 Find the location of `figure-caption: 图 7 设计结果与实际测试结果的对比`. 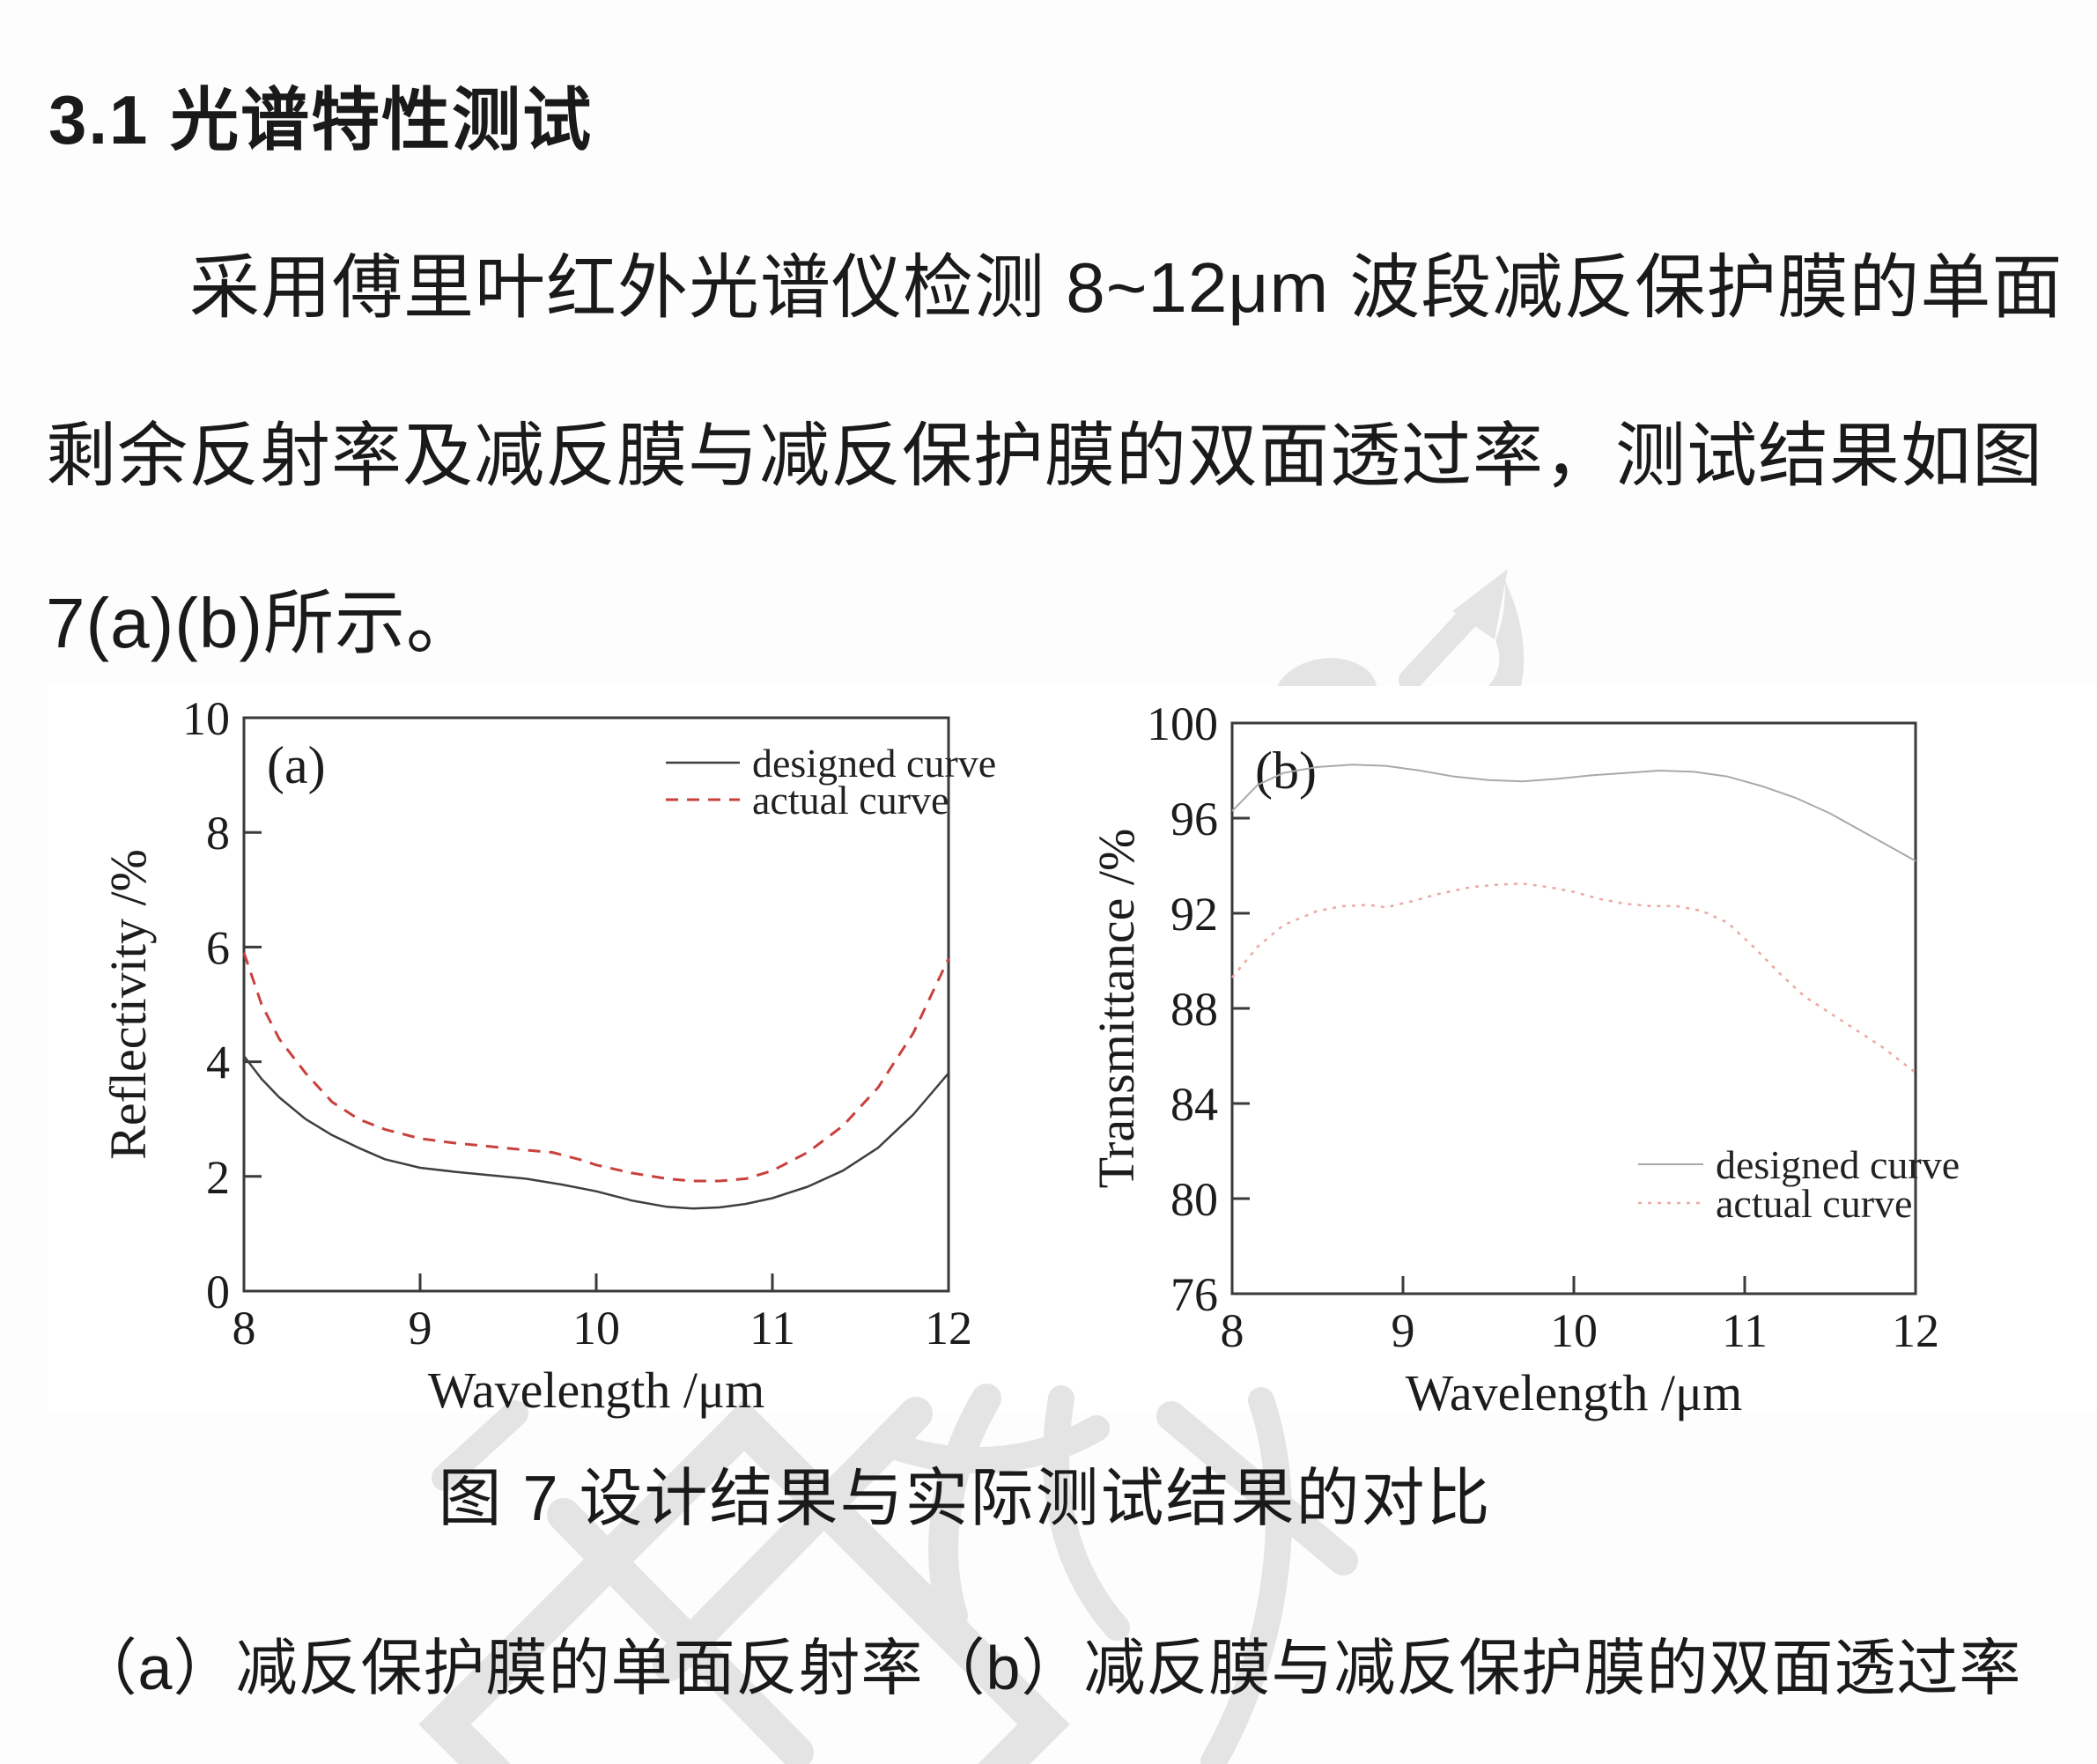

figure-caption: 图 7 设计结果与实际测试结果的对比 is located at coordinates (965, 1499).